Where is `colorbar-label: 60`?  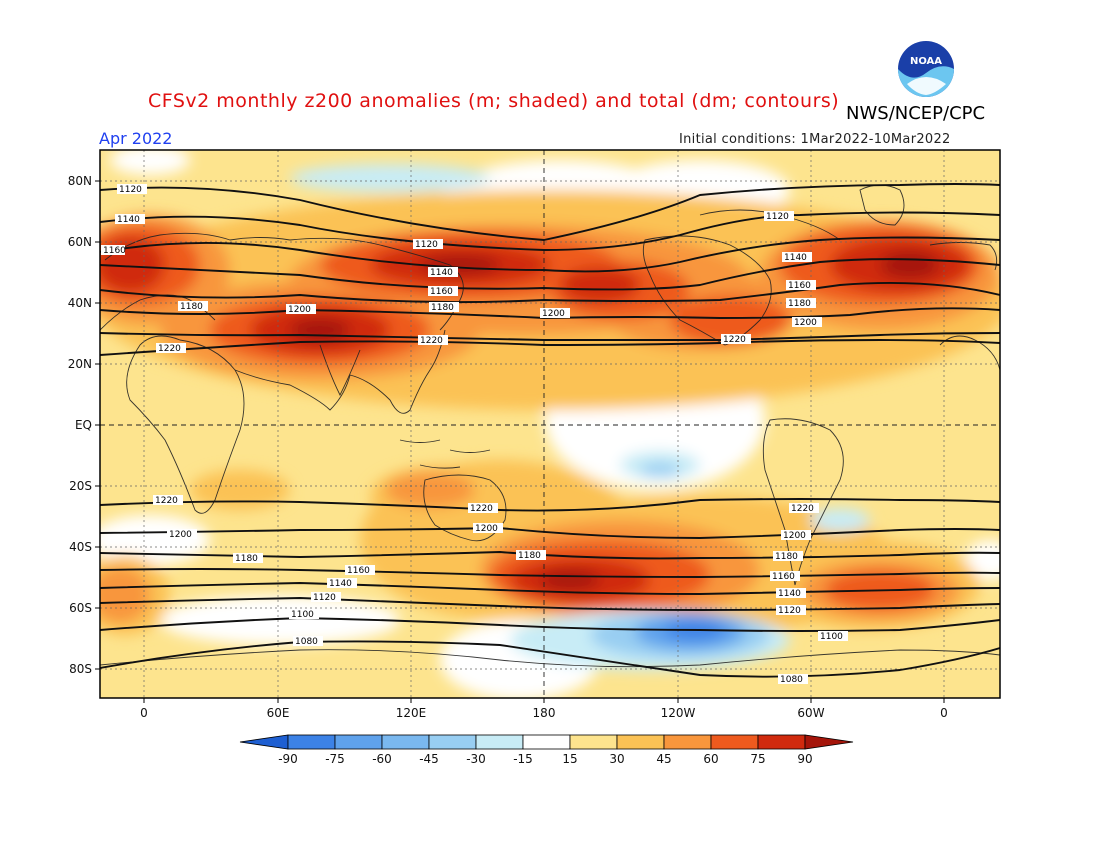 colorbar-label: 60 is located at coordinates (710, 759).